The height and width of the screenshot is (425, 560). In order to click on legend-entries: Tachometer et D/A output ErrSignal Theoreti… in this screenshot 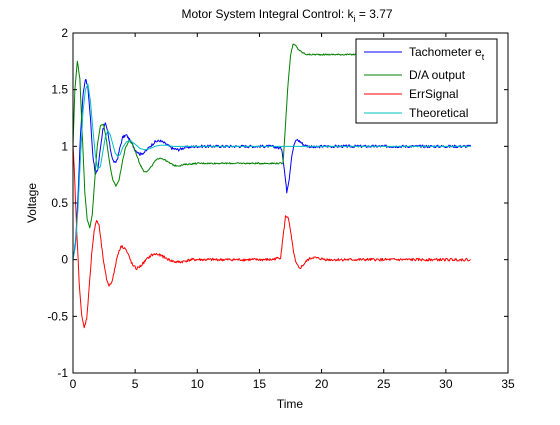, I will do `click(424, 82)`.